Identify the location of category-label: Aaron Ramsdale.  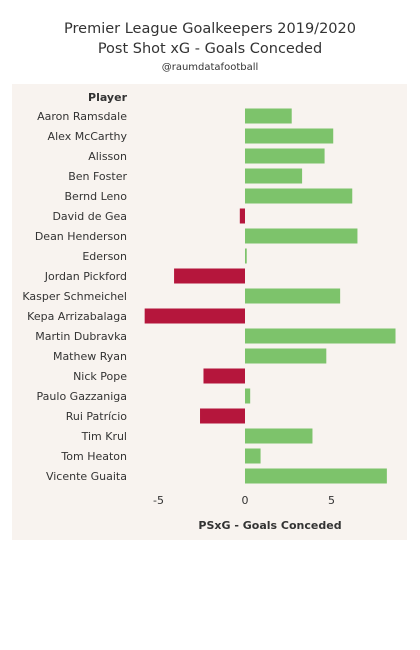
(82, 116).